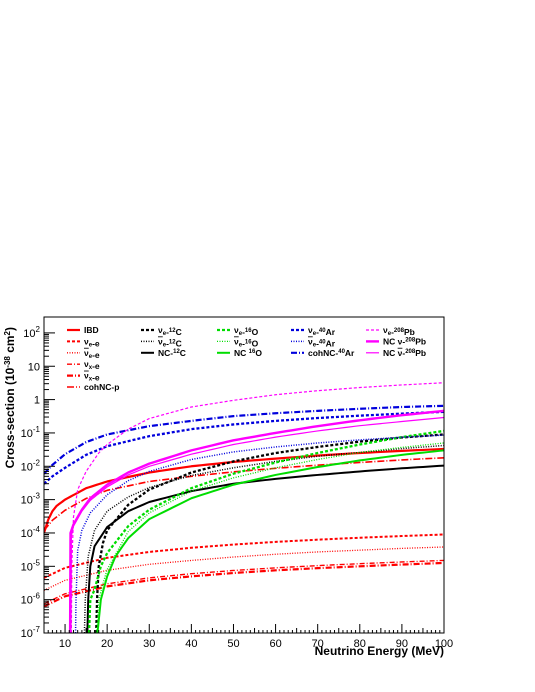 This screenshot has height=692, width=535. Describe the element at coordinates (31, 632) in the screenshot. I see `y-tick-label: 10⁻⁷` at that location.